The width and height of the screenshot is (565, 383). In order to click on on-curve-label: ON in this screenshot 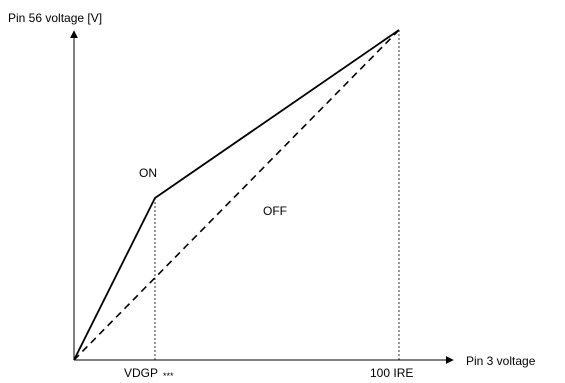, I will do `click(148, 173)`.